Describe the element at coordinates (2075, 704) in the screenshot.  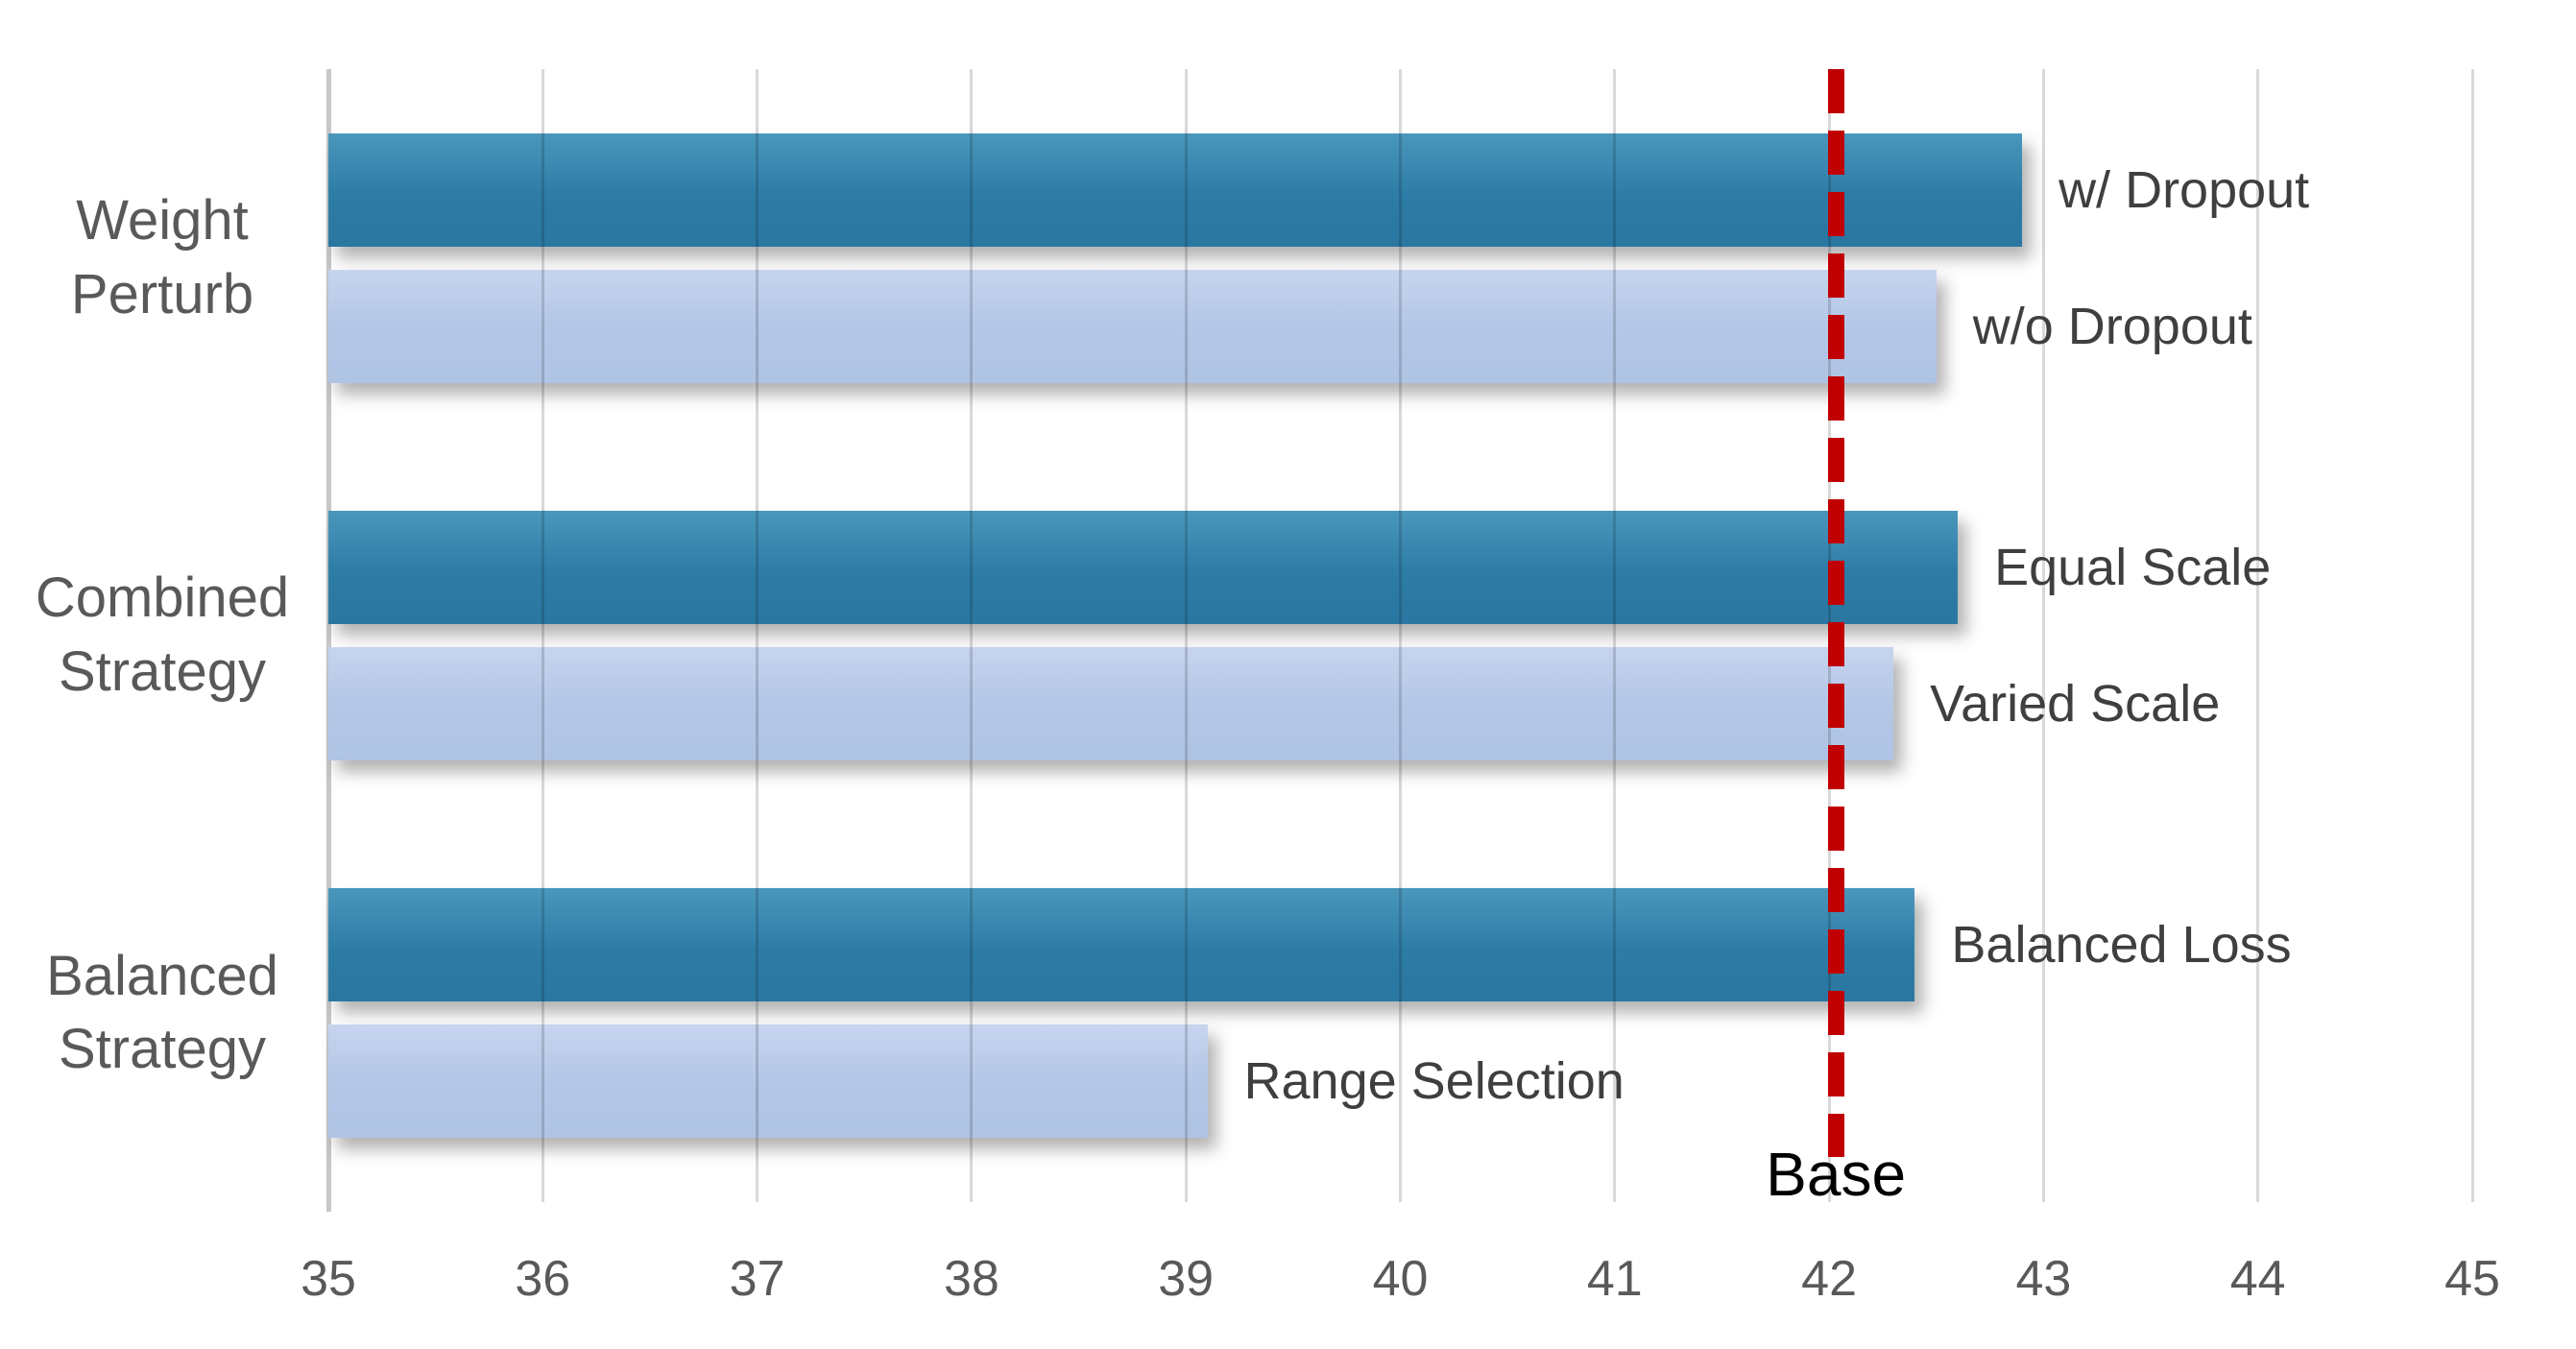
I see `bar-label-varied-scale: Varied Scale` at that location.